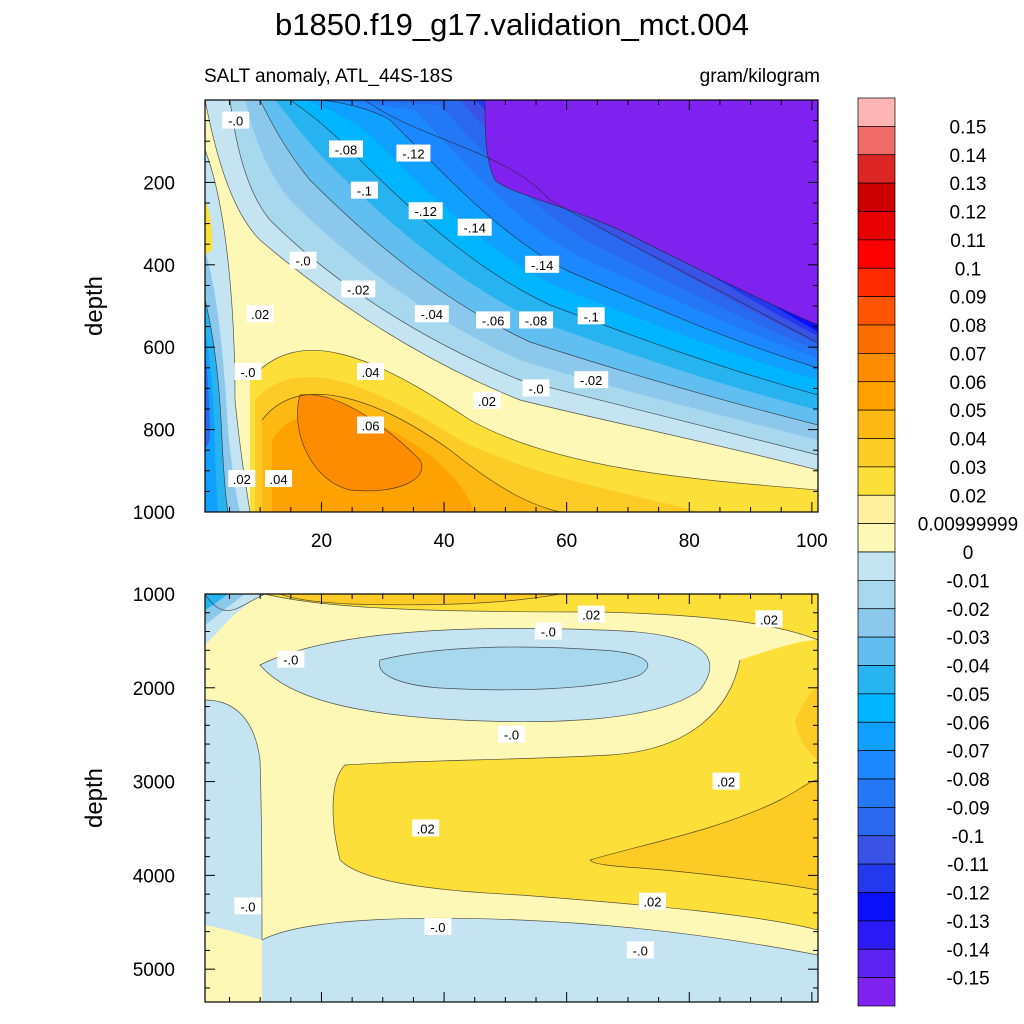  What do you see at coordinates (968, 525) in the screenshot?
I see `colorbar-level-label: 0.00999999` at bounding box center [968, 525].